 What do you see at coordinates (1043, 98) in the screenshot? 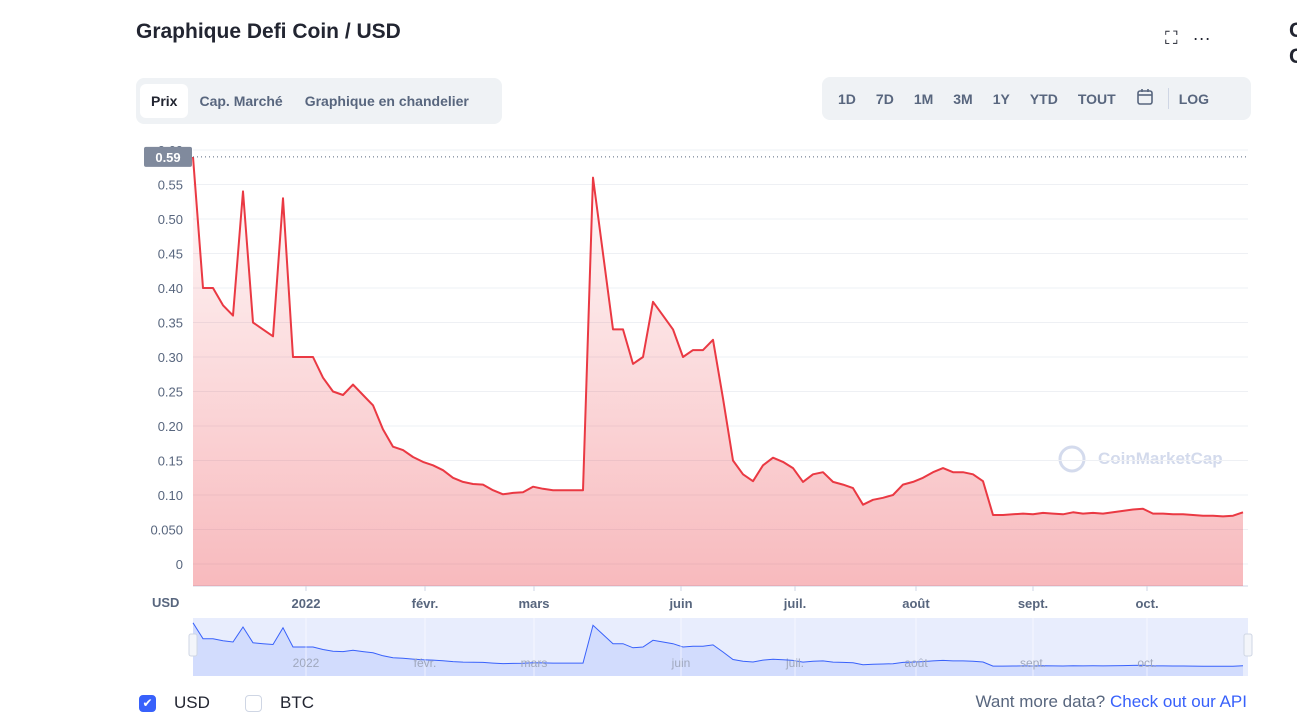
I see `range-button: YTD` at bounding box center [1043, 98].